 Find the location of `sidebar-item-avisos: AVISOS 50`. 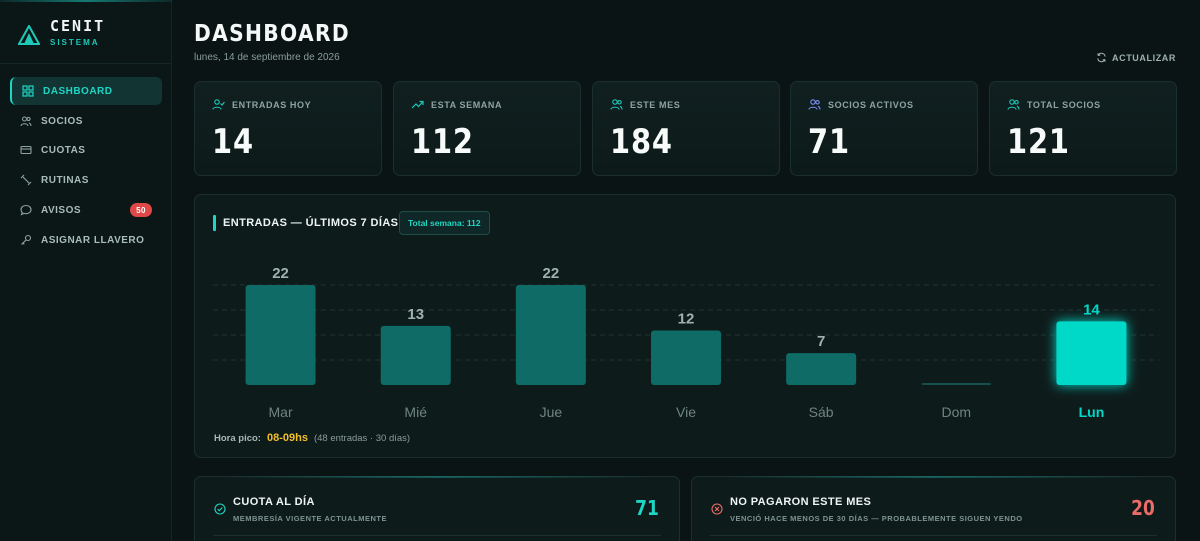

sidebar-item-avisos: AVISOS 50 is located at coordinates (86, 210).